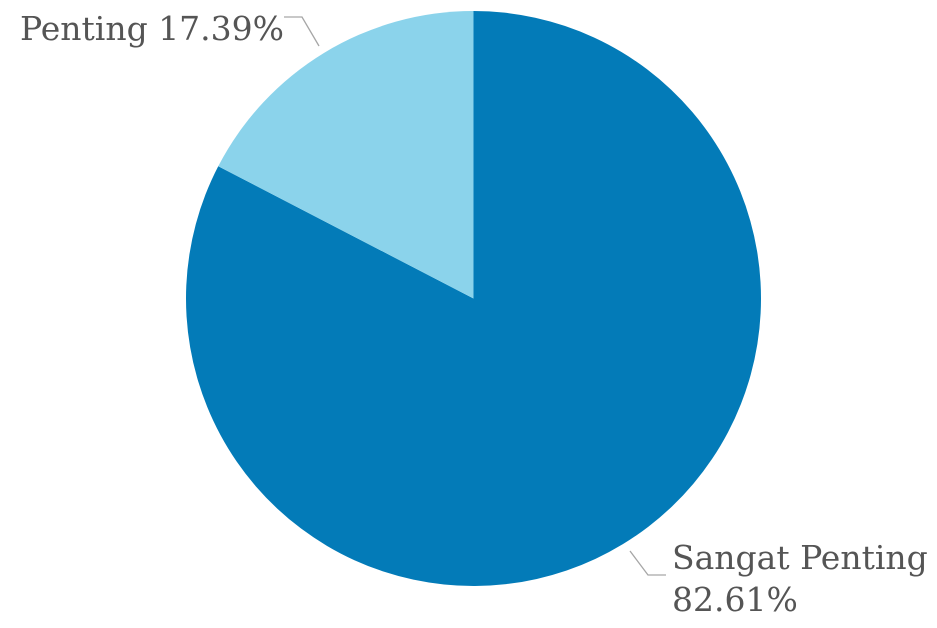 The height and width of the screenshot is (628, 937). What do you see at coordinates (735, 599) in the screenshot?
I see `data-label-sangat-penting-line2: 82.61%` at bounding box center [735, 599].